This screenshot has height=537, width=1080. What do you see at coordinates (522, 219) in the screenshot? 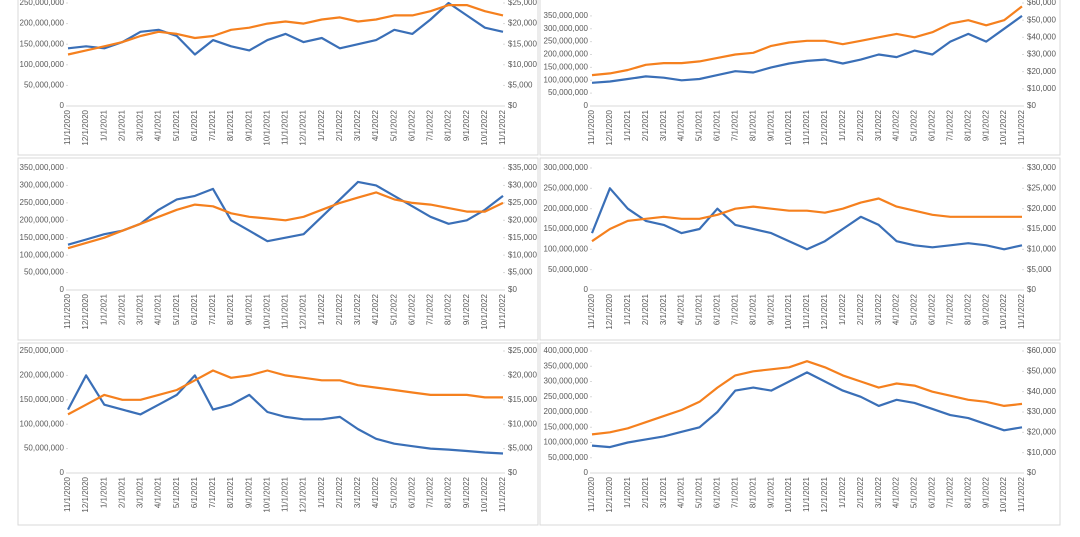
I see `y2-tick-label: $20,000` at bounding box center [522, 219].